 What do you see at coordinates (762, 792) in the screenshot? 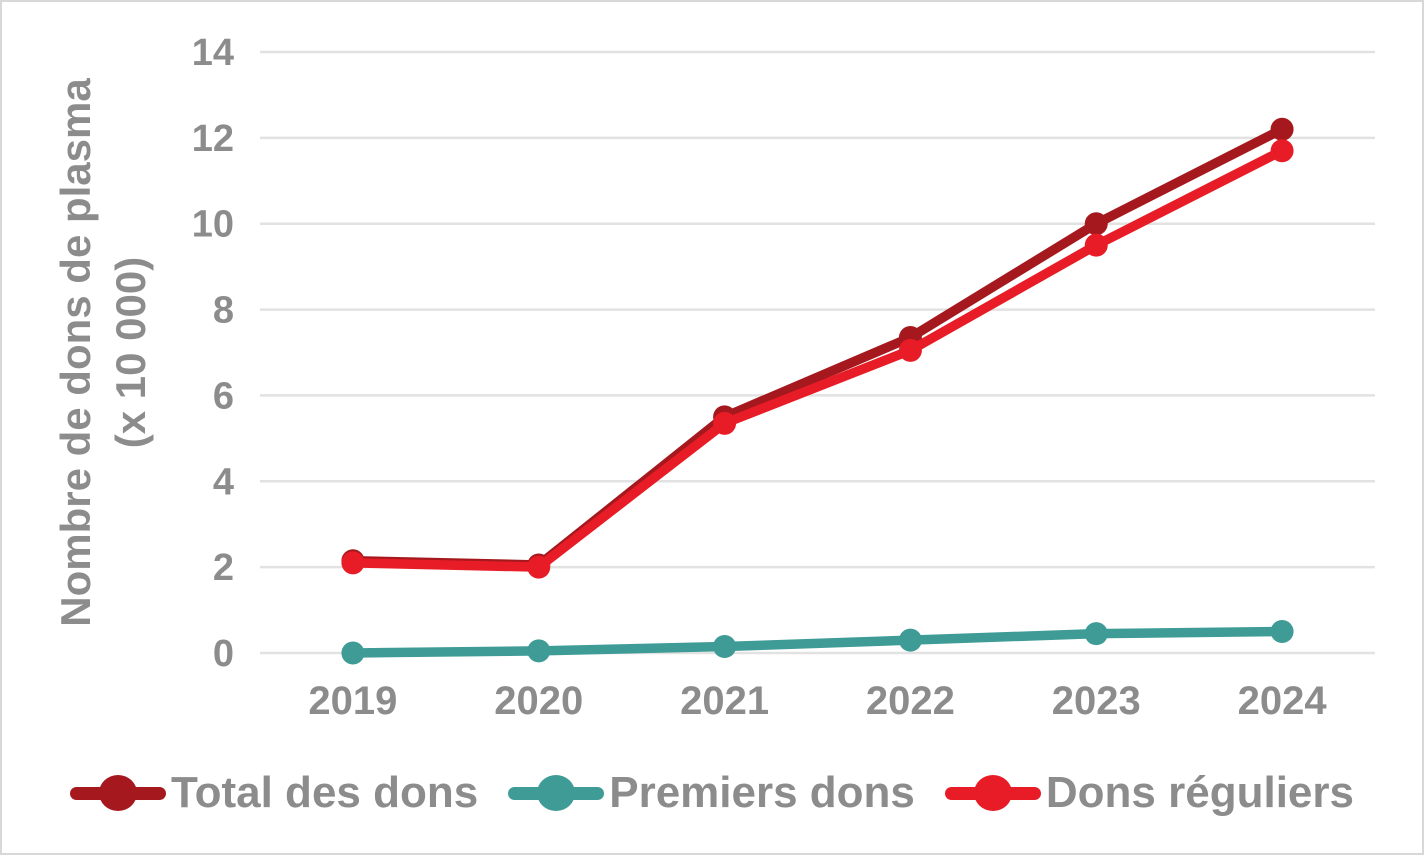
I see `legend-label: Premiers dons` at bounding box center [762, 792].